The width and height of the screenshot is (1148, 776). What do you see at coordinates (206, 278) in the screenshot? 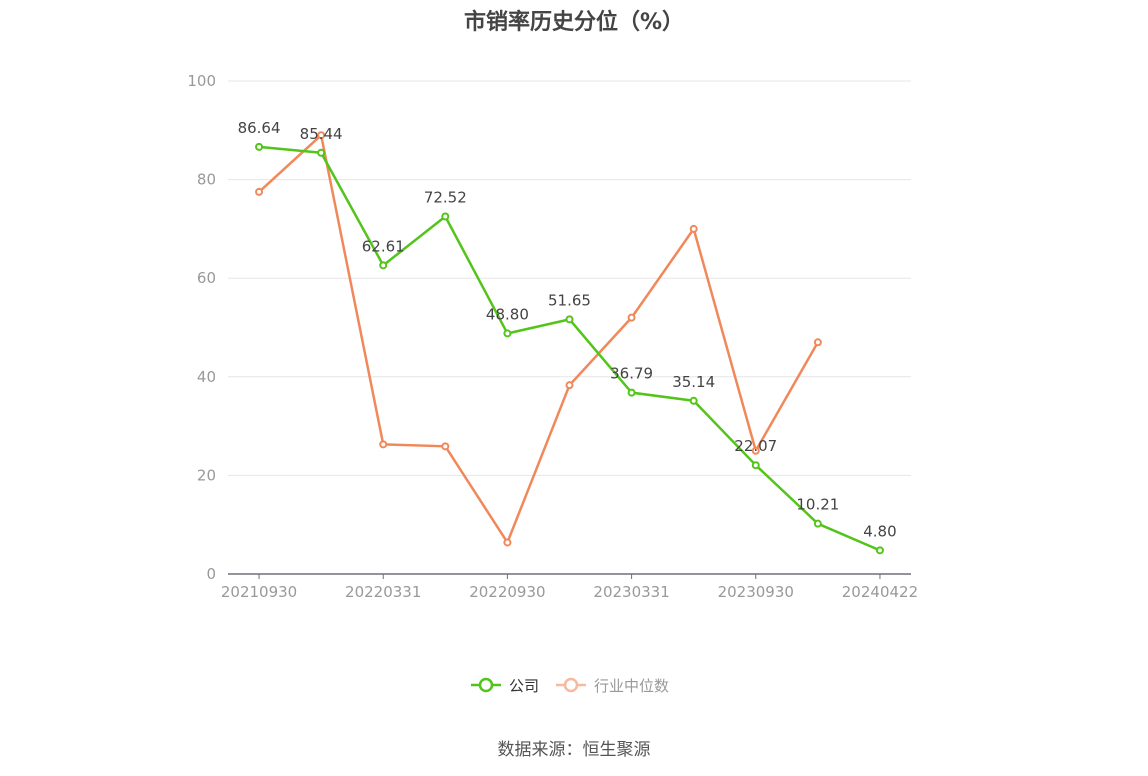
I see `y-tick-label: 60` at bounding box center [206, 278].